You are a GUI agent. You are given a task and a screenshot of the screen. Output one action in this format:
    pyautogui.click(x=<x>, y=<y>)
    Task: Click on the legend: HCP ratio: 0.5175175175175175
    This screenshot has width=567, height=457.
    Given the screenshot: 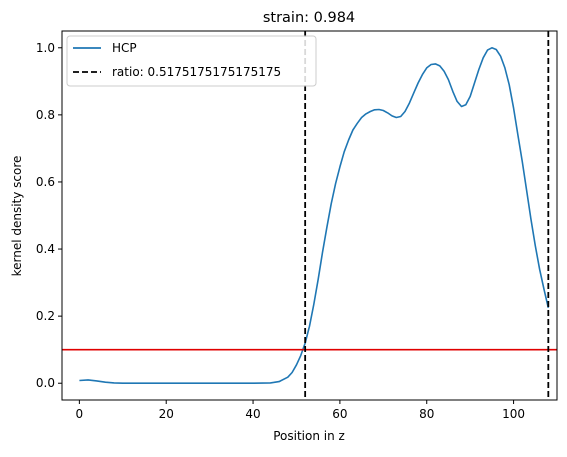 What is the action you would take?
    pyautogui.click(x=191, y=61)
    